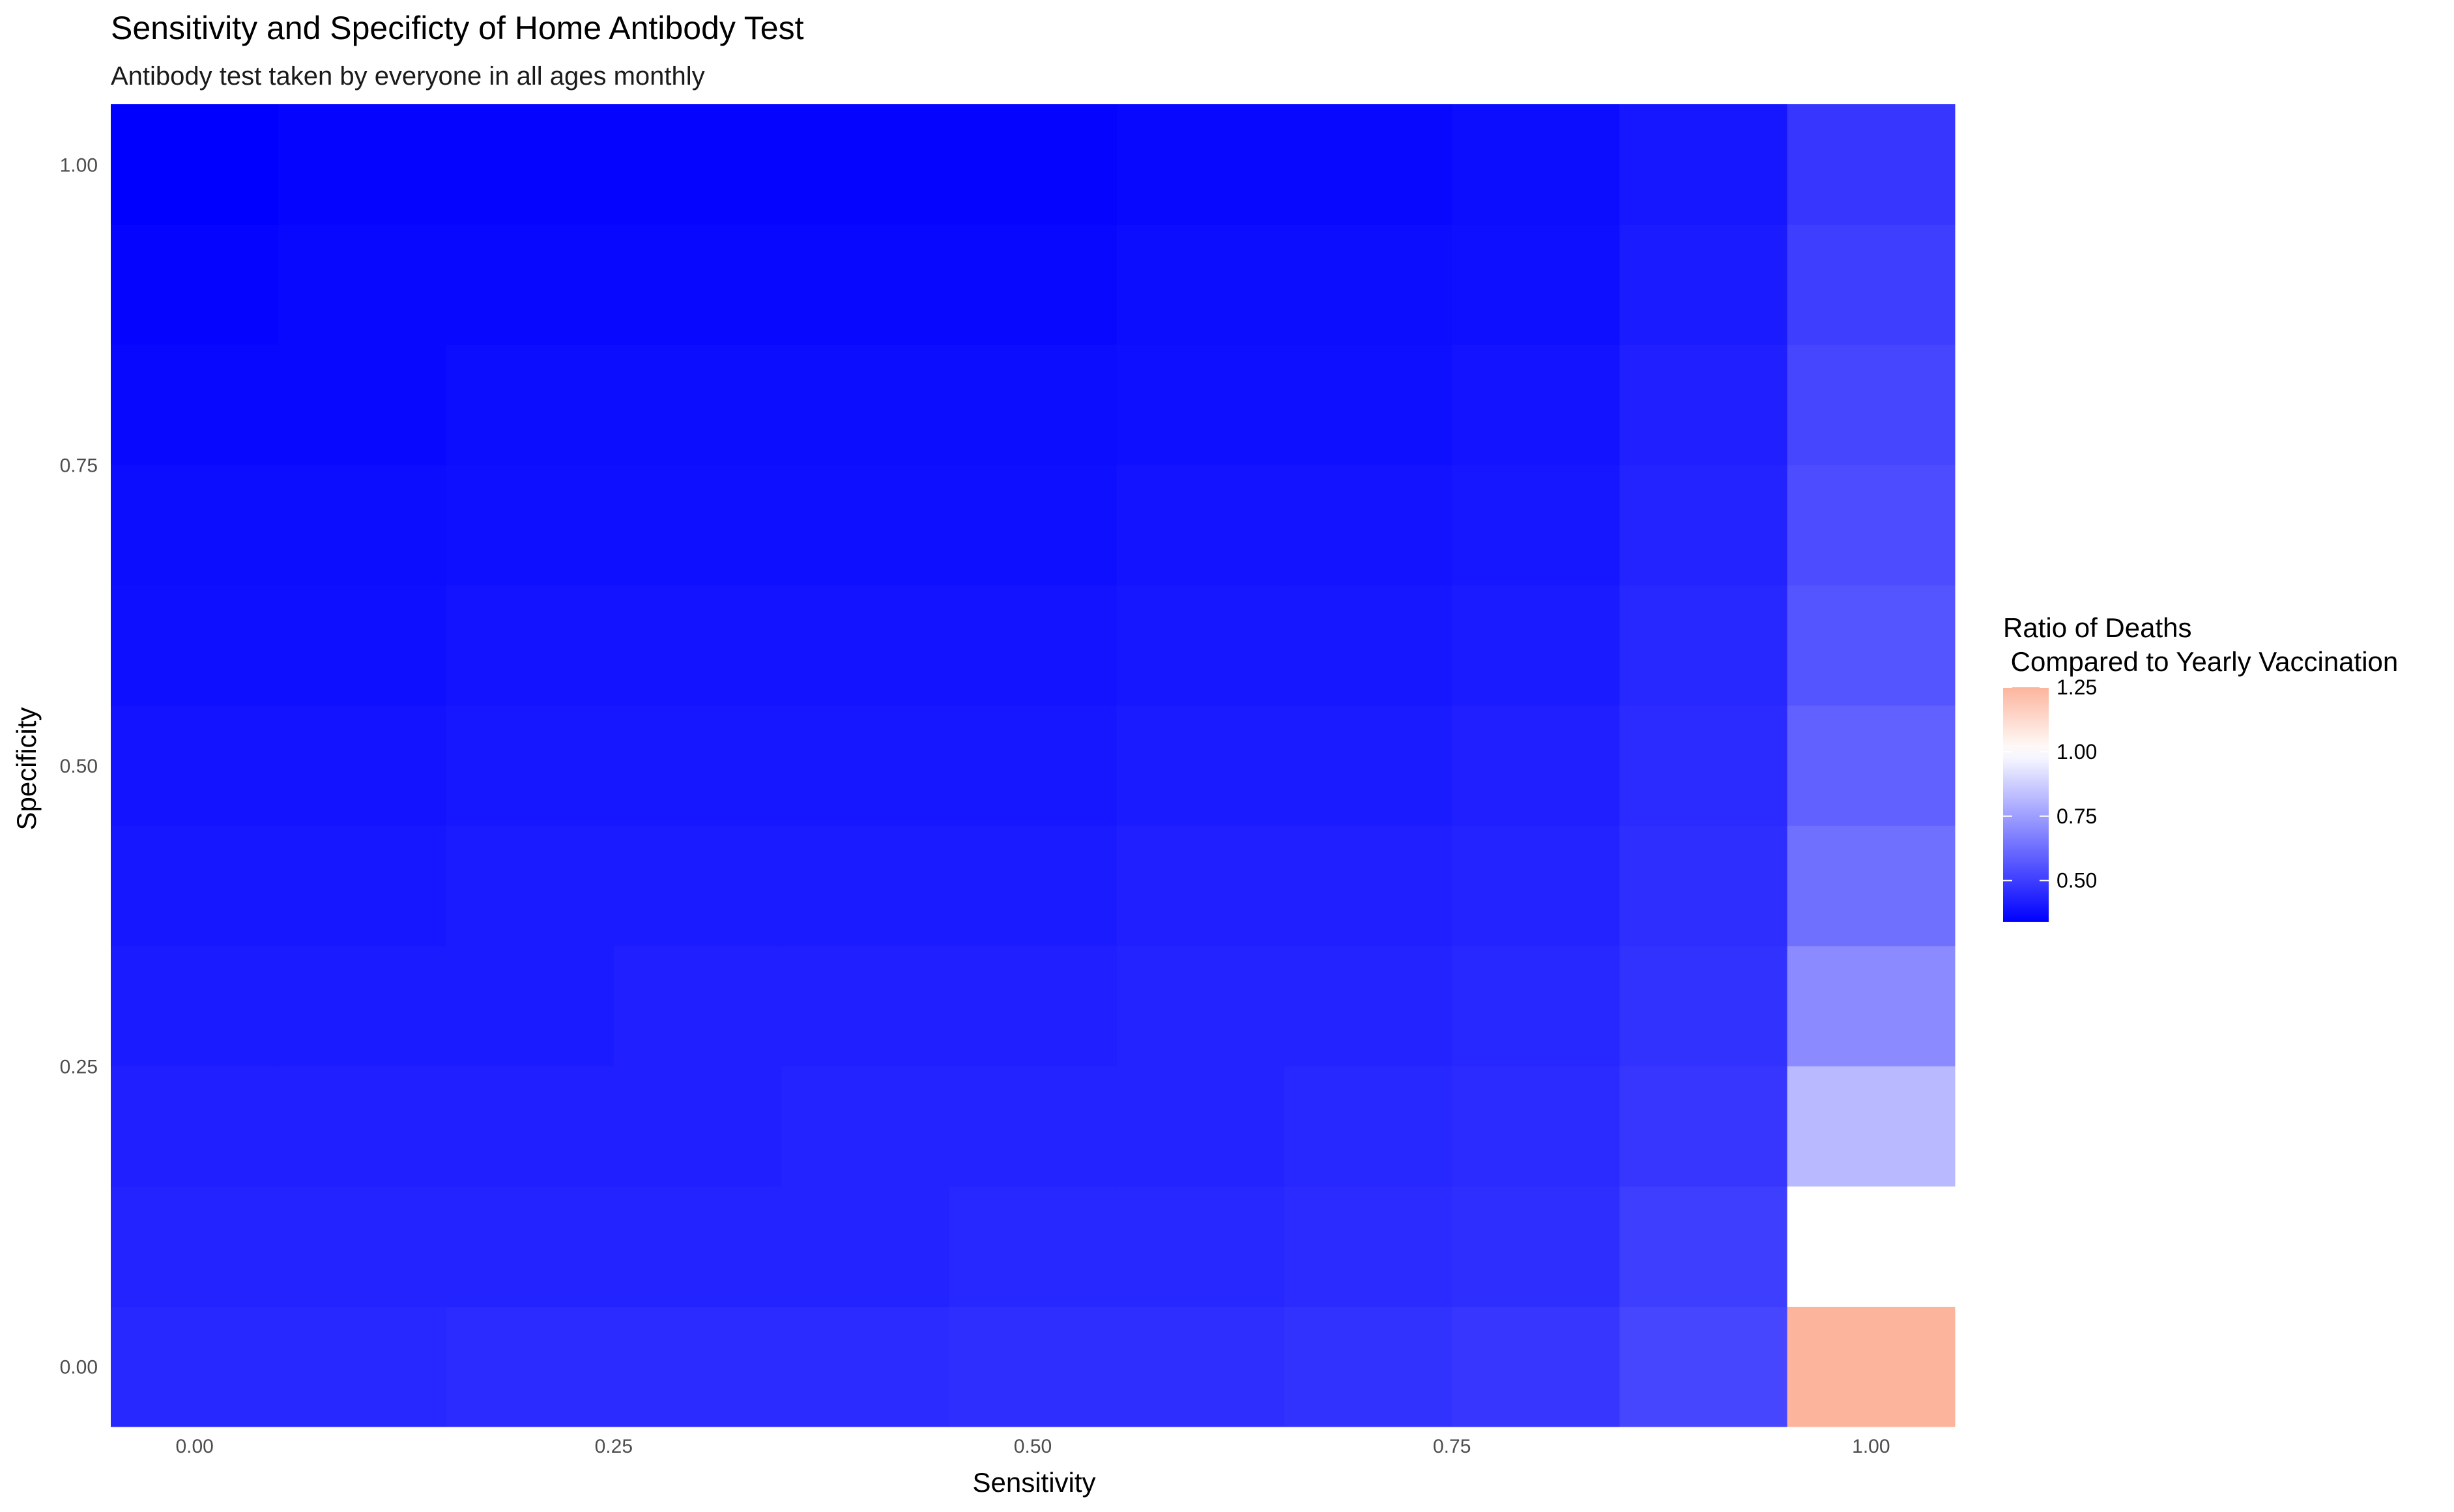 The image size is (2454, 1512). I want to click on x-axis-ticks: 0.00 0.25 0.50 0.75 1.00, so click(1032, 1446).